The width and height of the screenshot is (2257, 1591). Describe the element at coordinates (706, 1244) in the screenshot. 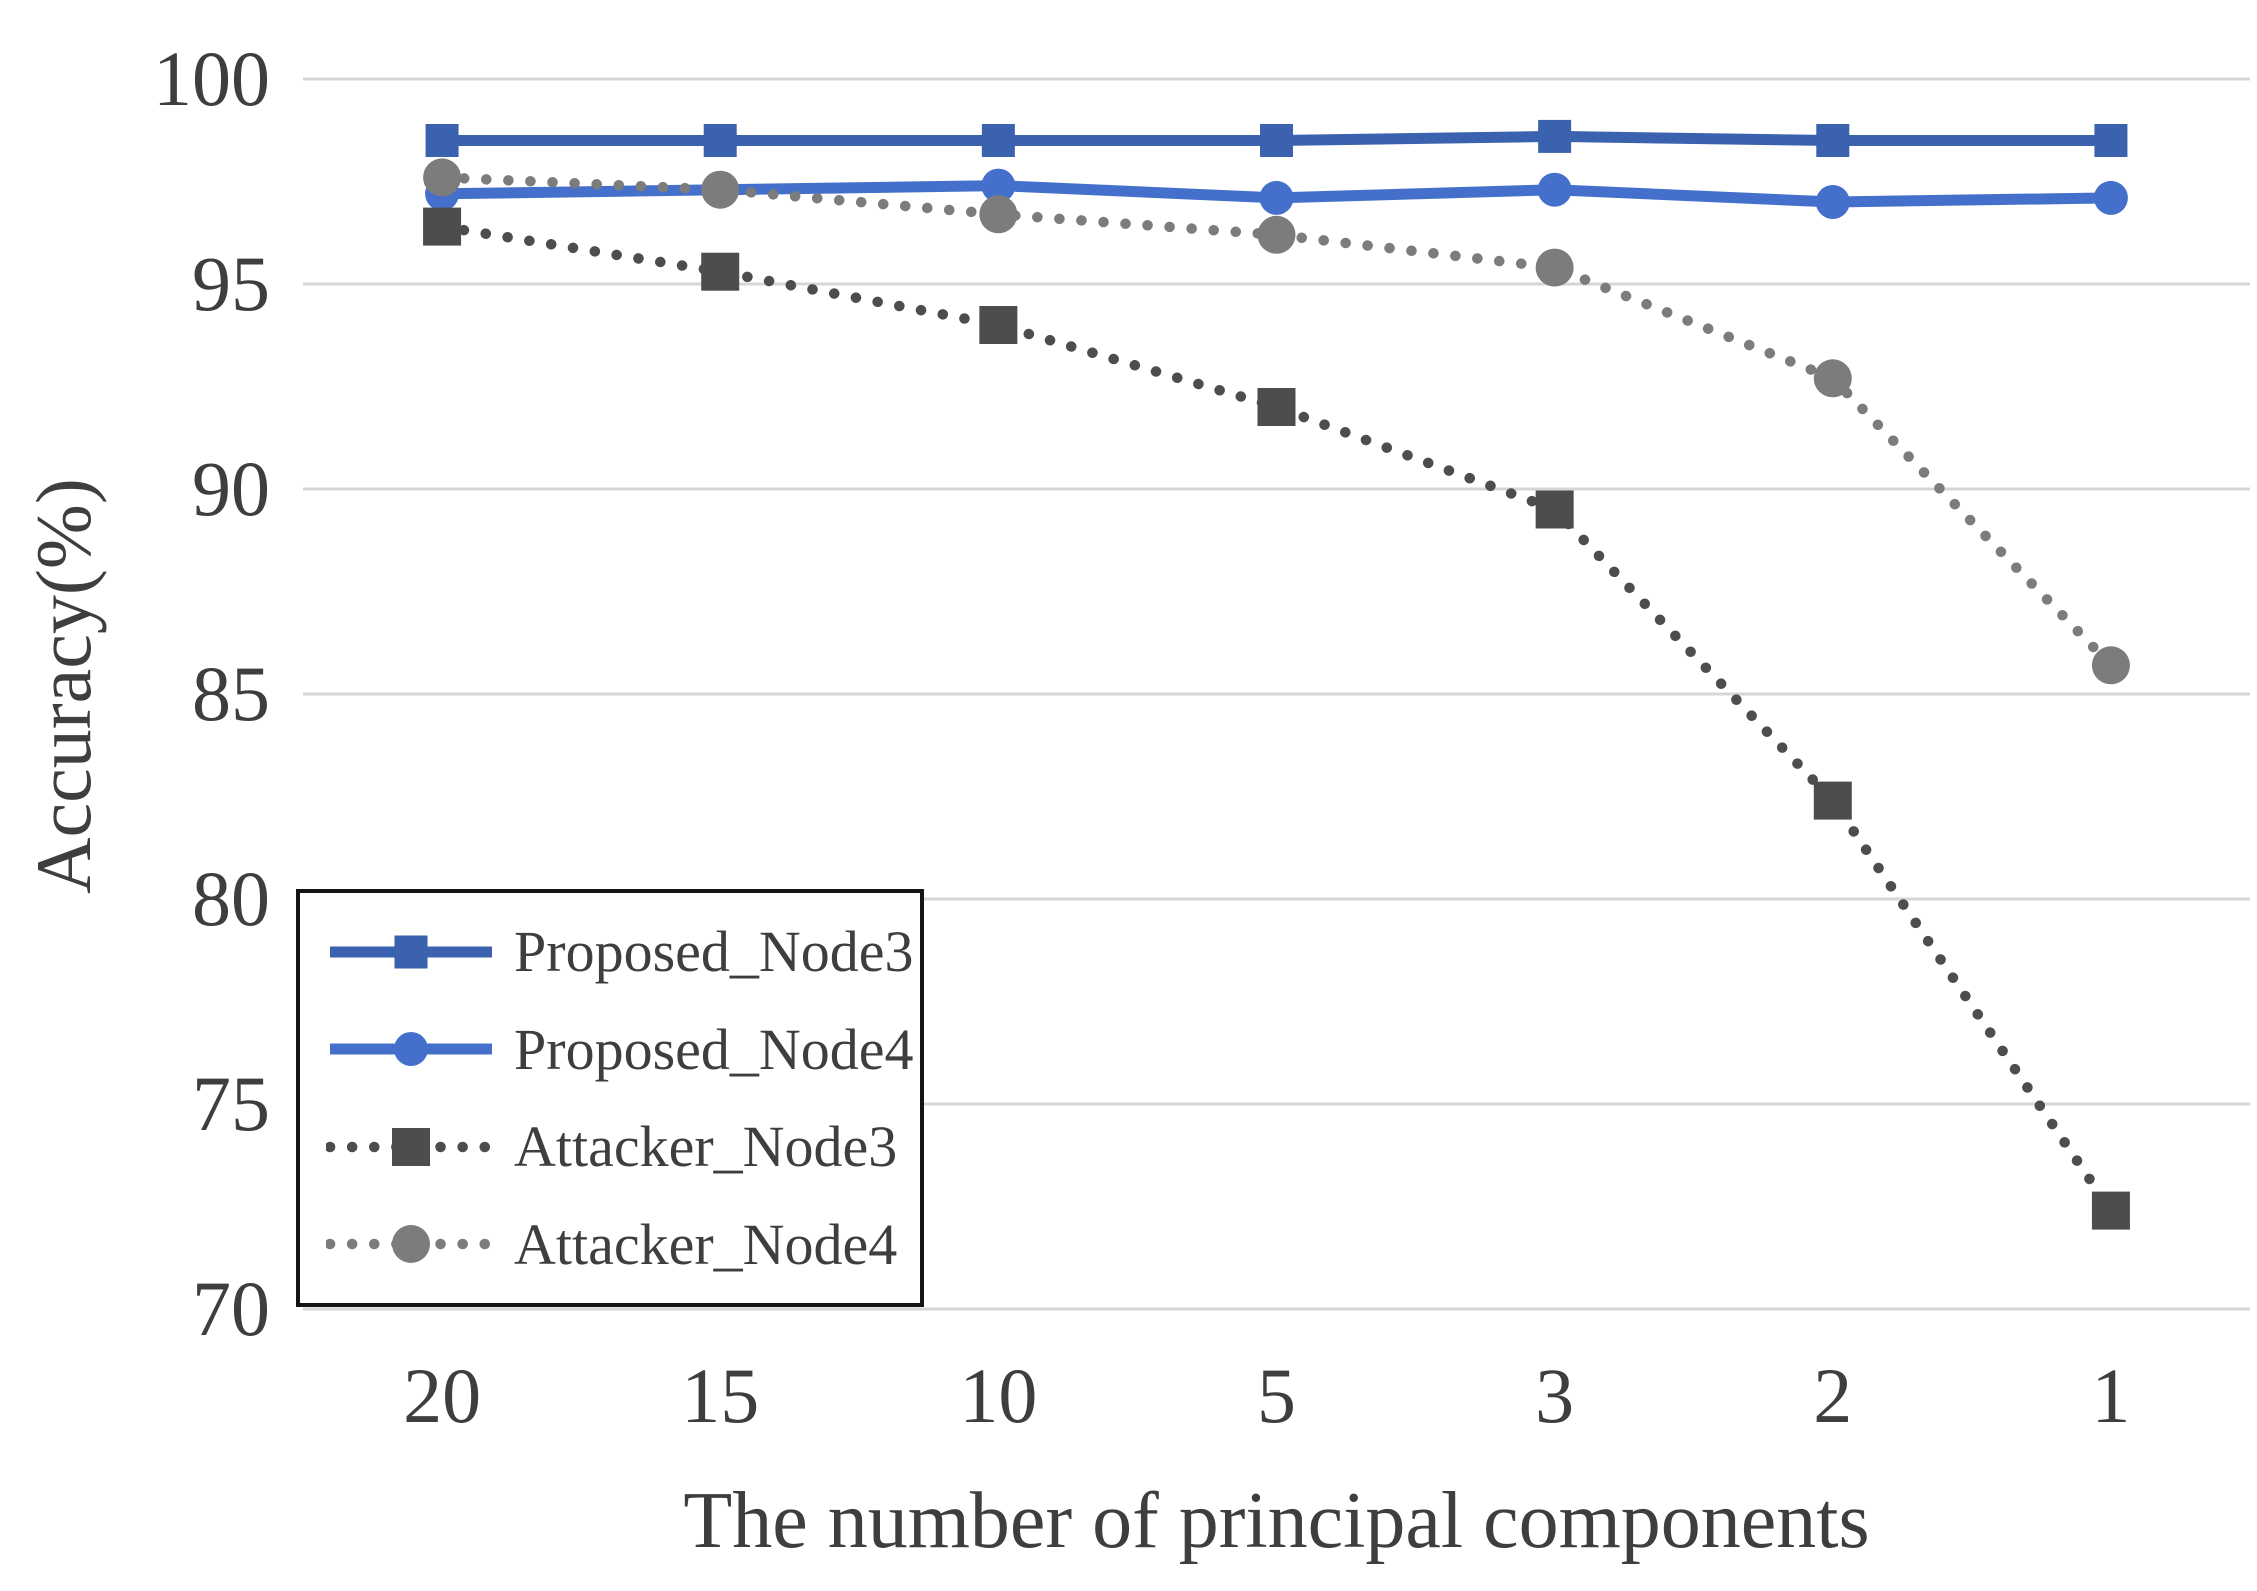

I see `legend-label: Attacker_Node4` at that location.